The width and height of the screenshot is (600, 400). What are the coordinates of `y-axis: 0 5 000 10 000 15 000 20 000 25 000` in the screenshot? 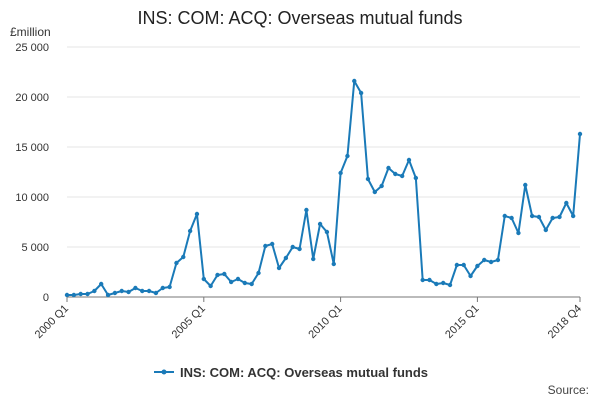 It's located at (32, 173).